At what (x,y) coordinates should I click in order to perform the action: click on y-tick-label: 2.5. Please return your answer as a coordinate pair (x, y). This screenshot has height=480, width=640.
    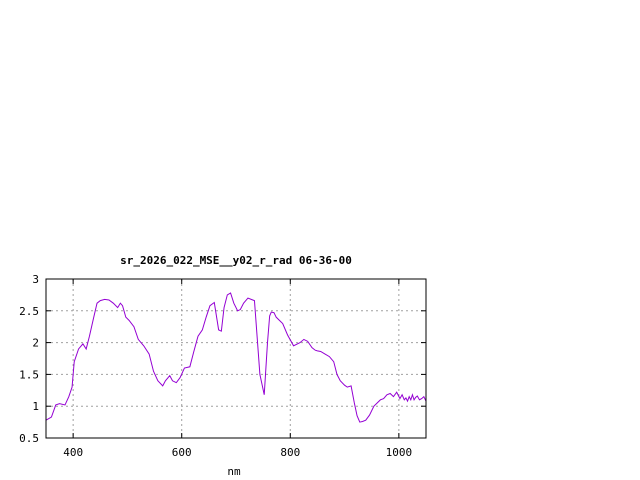
    Looking at the image, I should click on (29, 311).